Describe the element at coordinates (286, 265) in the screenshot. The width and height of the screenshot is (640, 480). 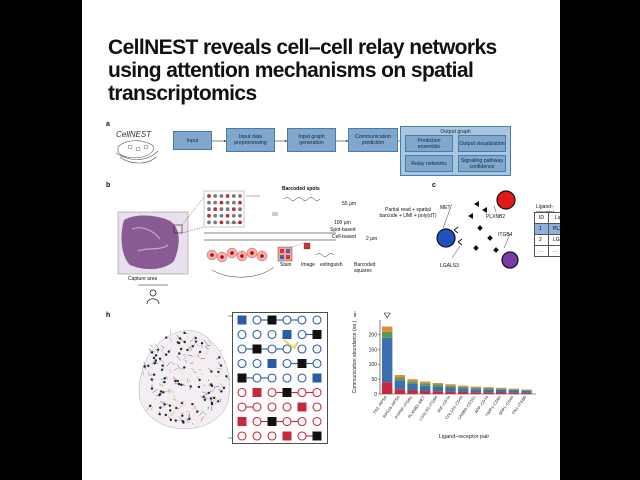
I see `stain-label: Stain` at that location.